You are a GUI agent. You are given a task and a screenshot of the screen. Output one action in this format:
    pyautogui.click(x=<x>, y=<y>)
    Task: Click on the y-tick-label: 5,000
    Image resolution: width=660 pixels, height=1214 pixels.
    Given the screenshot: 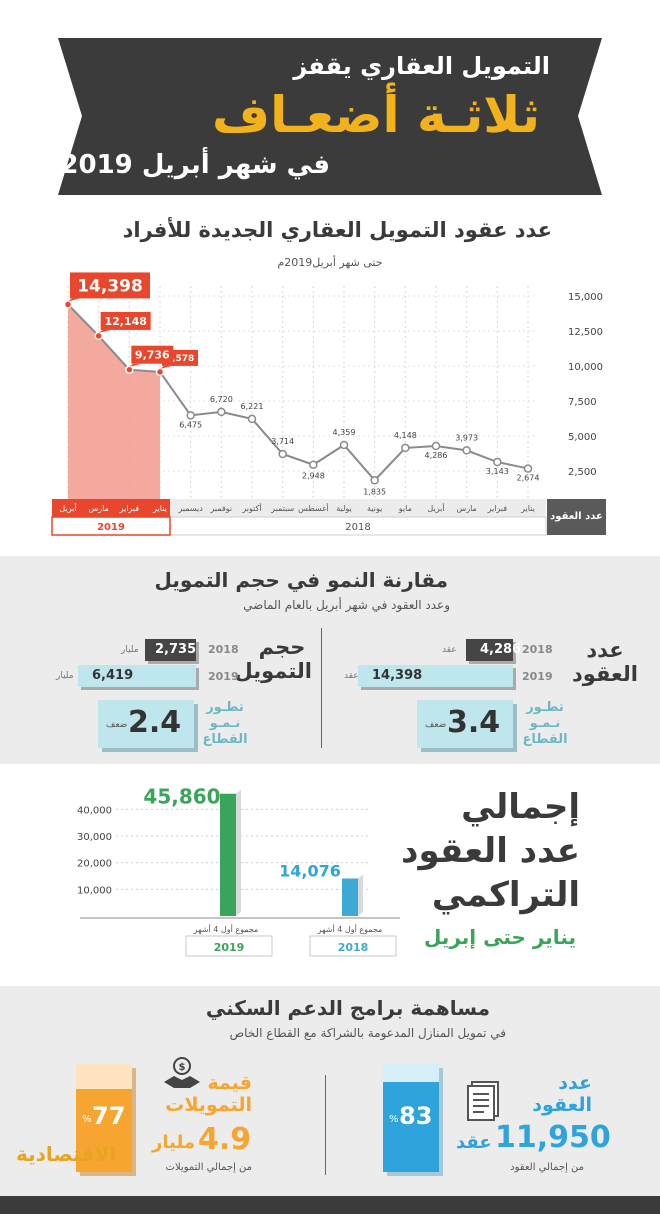 What is the action you would take?
    pyautogui.click(x=582, y=437)
    